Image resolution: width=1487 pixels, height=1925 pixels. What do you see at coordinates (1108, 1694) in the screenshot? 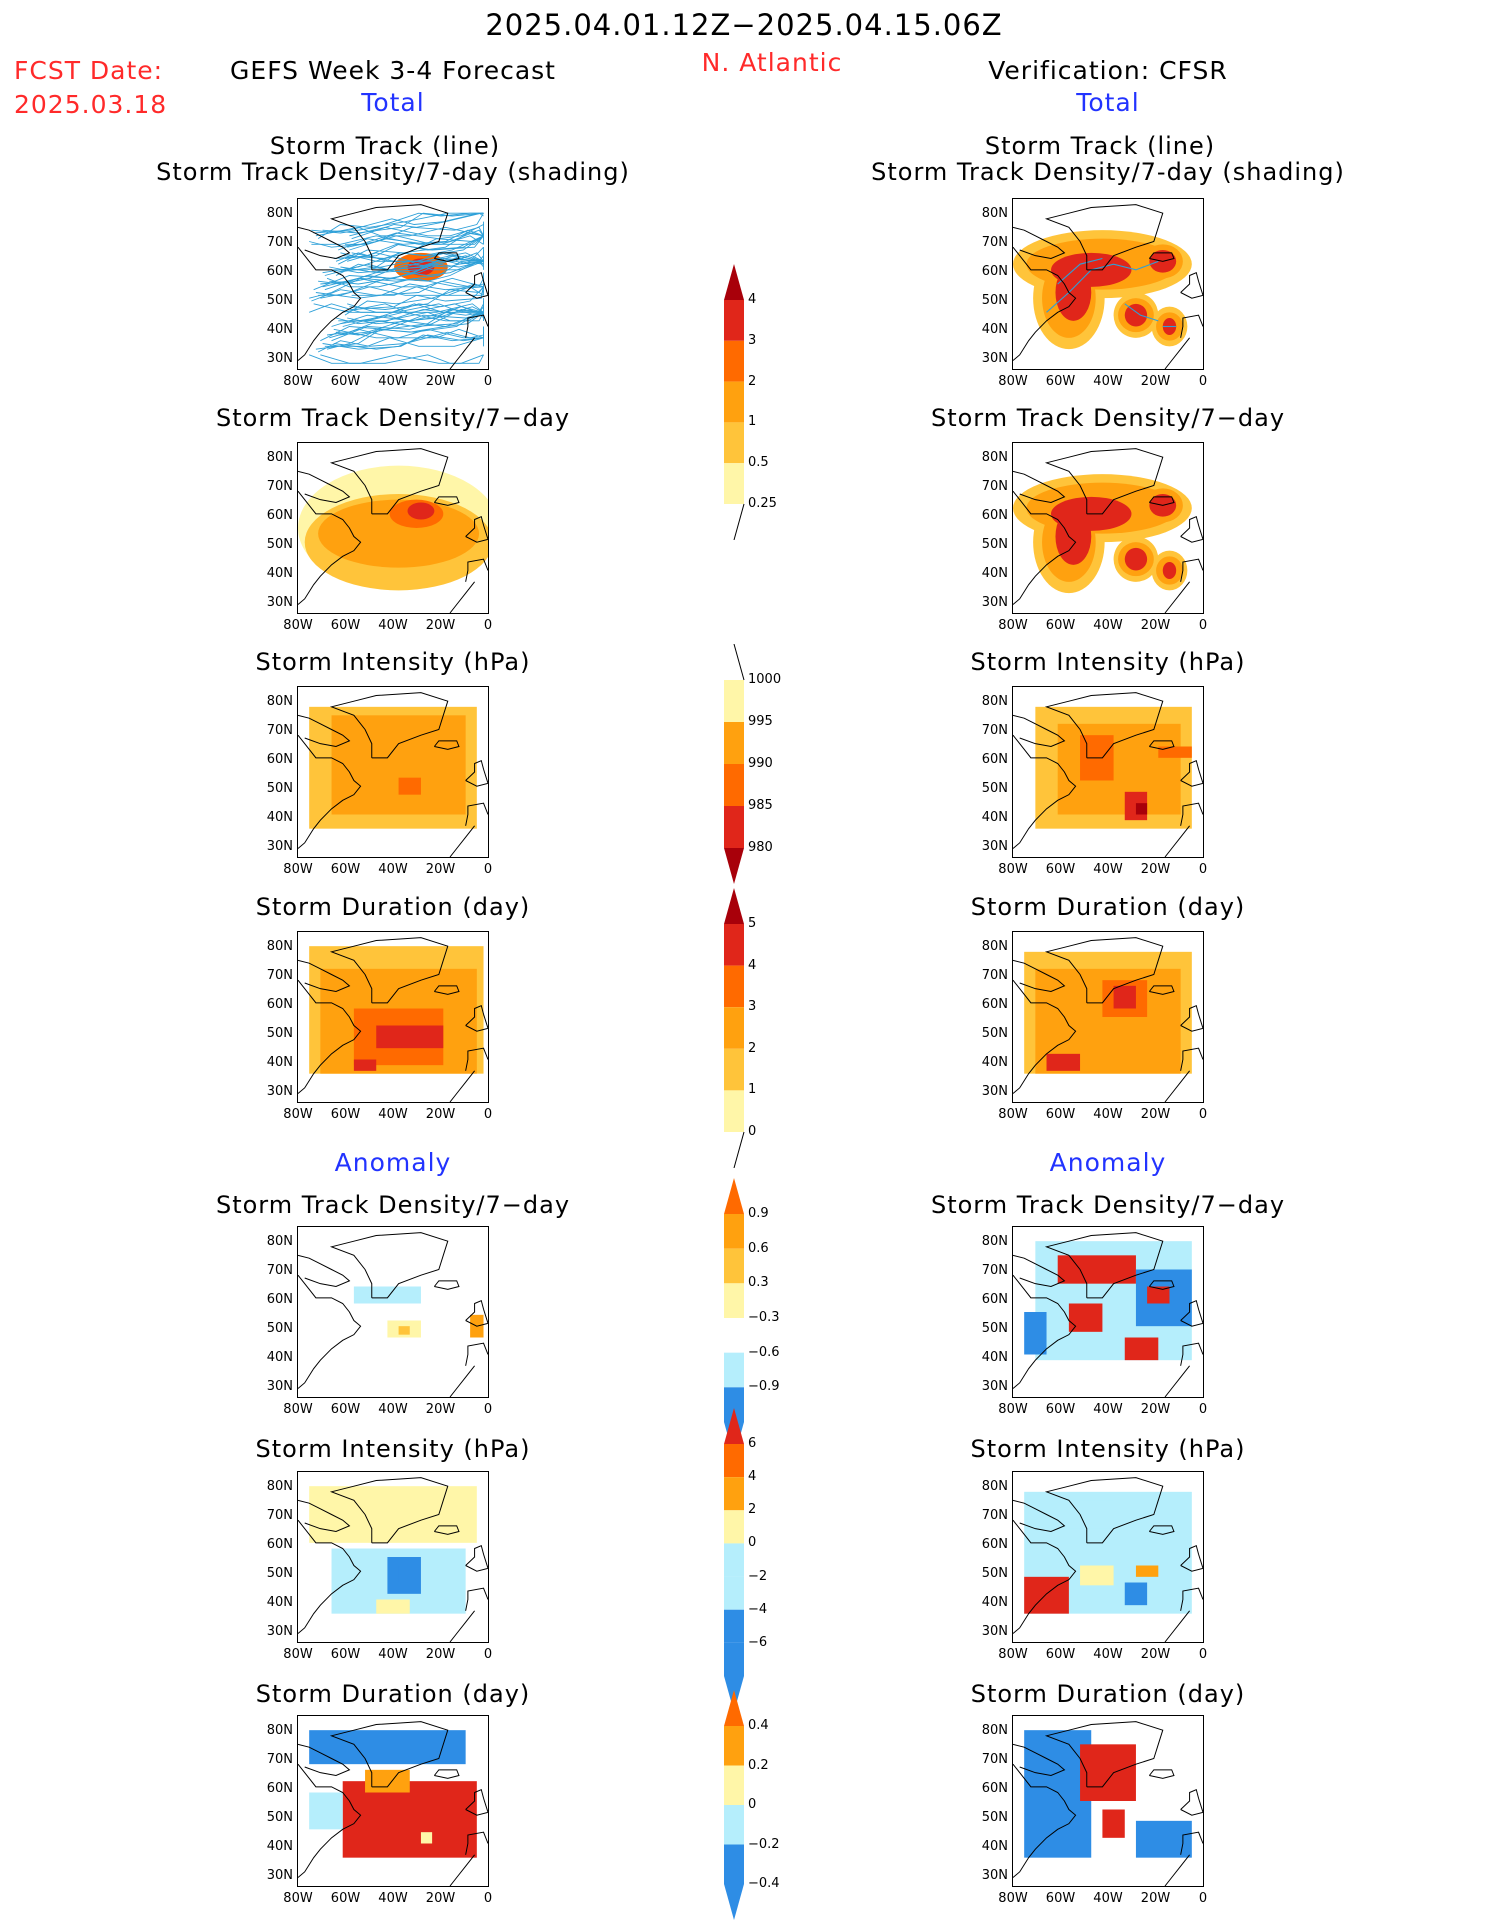
I see `panel-title-duration-anom-right: Storm Duration (day)` at bounding box center [1108, 1694].